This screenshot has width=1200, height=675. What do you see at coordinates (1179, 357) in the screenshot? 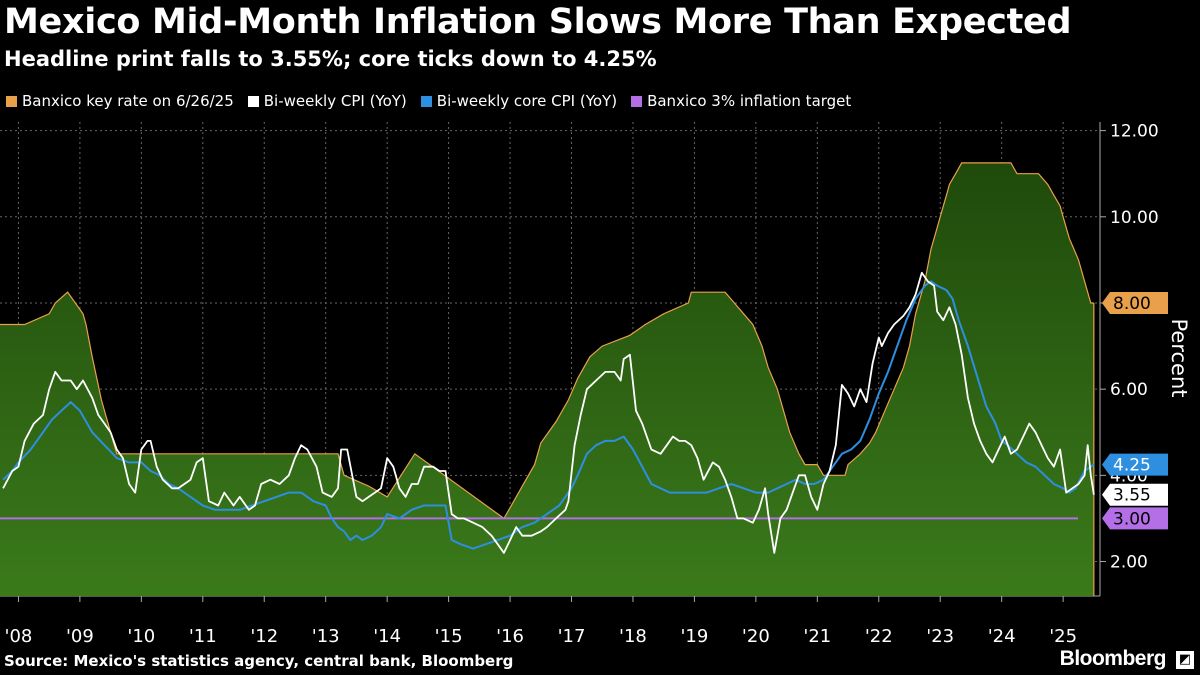
I see `y-axis-title: Percent` at bounding box center [1179, 357].